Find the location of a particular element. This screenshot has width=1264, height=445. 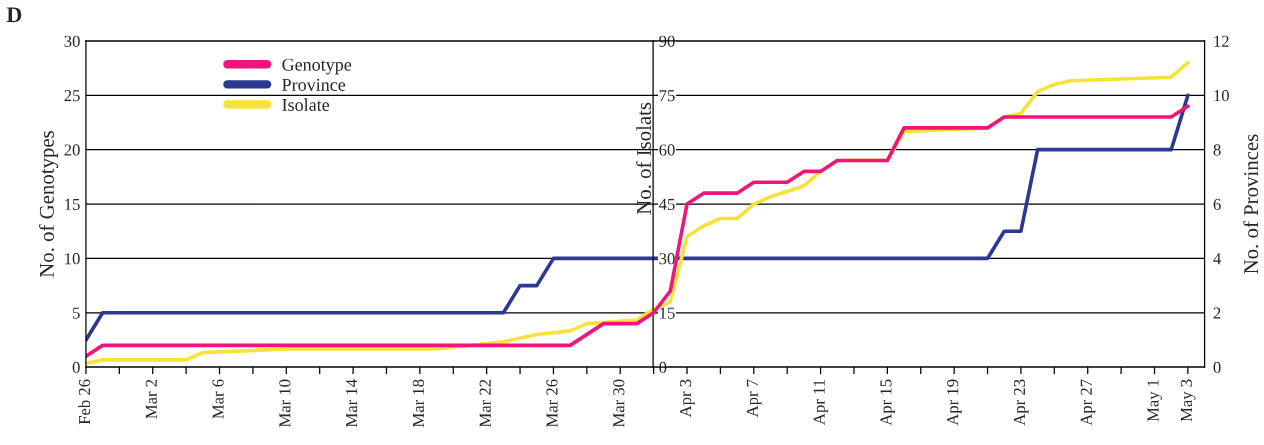

y2-tick-label: 30 is located at coordinates (667, 259).